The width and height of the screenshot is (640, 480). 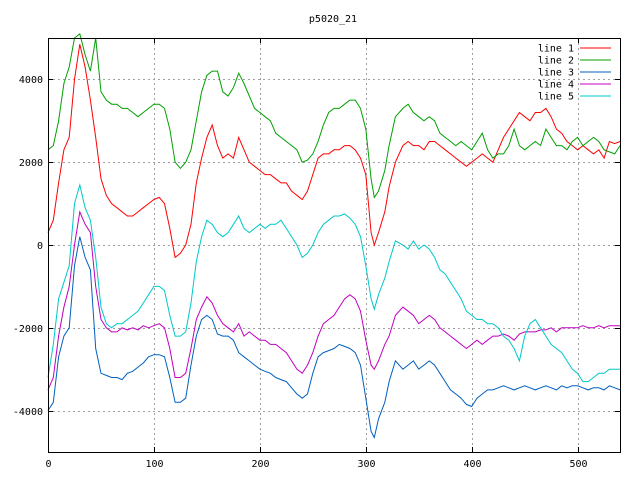 What do you see at coordinates (556, 97) in the screenshot?
I see `legend-label-5: line 5` at bounding box center [556, 97].